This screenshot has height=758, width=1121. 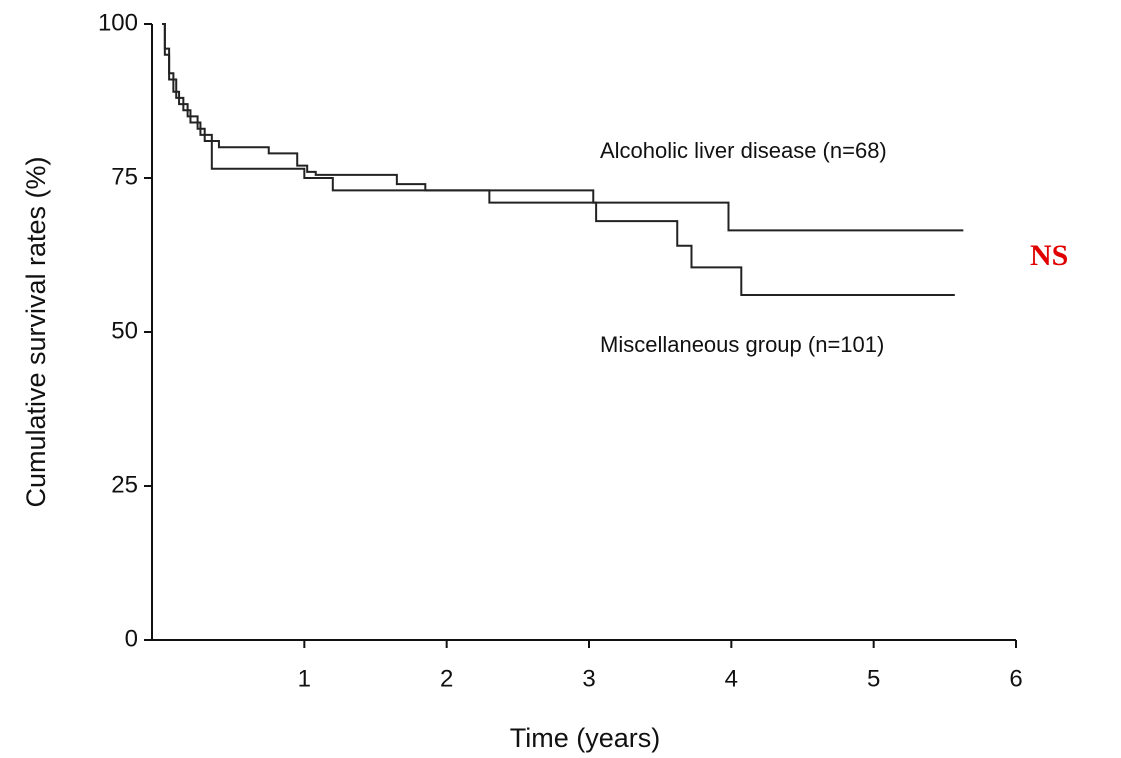 What do you see at coordinates (742, 344) in the screenshot?
I see `series-label: Miscellaneous group (n=101)` at bounding box center [742, 344].